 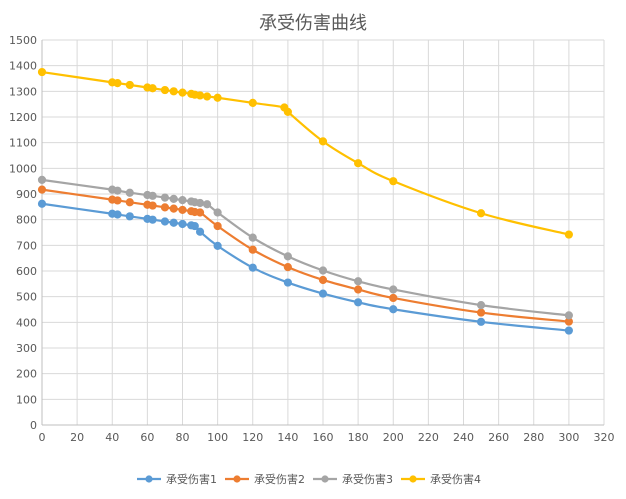 What do you see at coordinates (428, 437) in the screenshot?
I see `x-tick-label: 220` at bounding box center [428, 437].